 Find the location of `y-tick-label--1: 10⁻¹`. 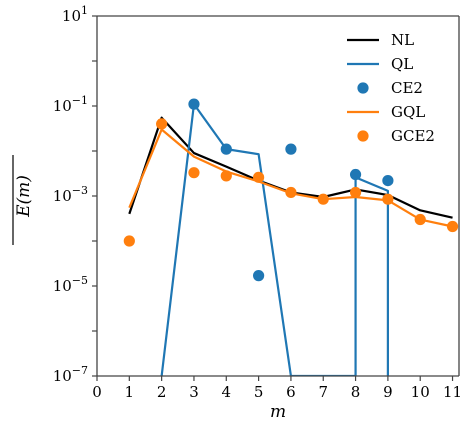

y-tick-label--1: 10⁻¹ is located at coordinates (70, 104).